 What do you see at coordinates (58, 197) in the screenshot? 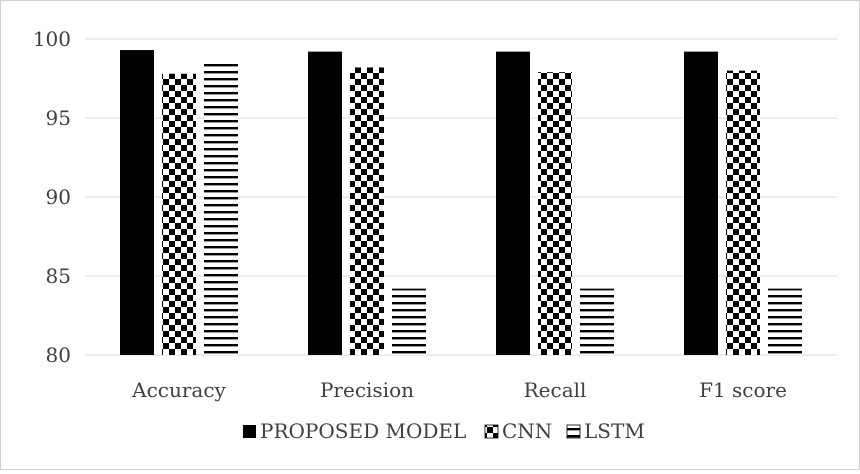
I see `y-tick-label: 90` at bounding box center [58, 197].